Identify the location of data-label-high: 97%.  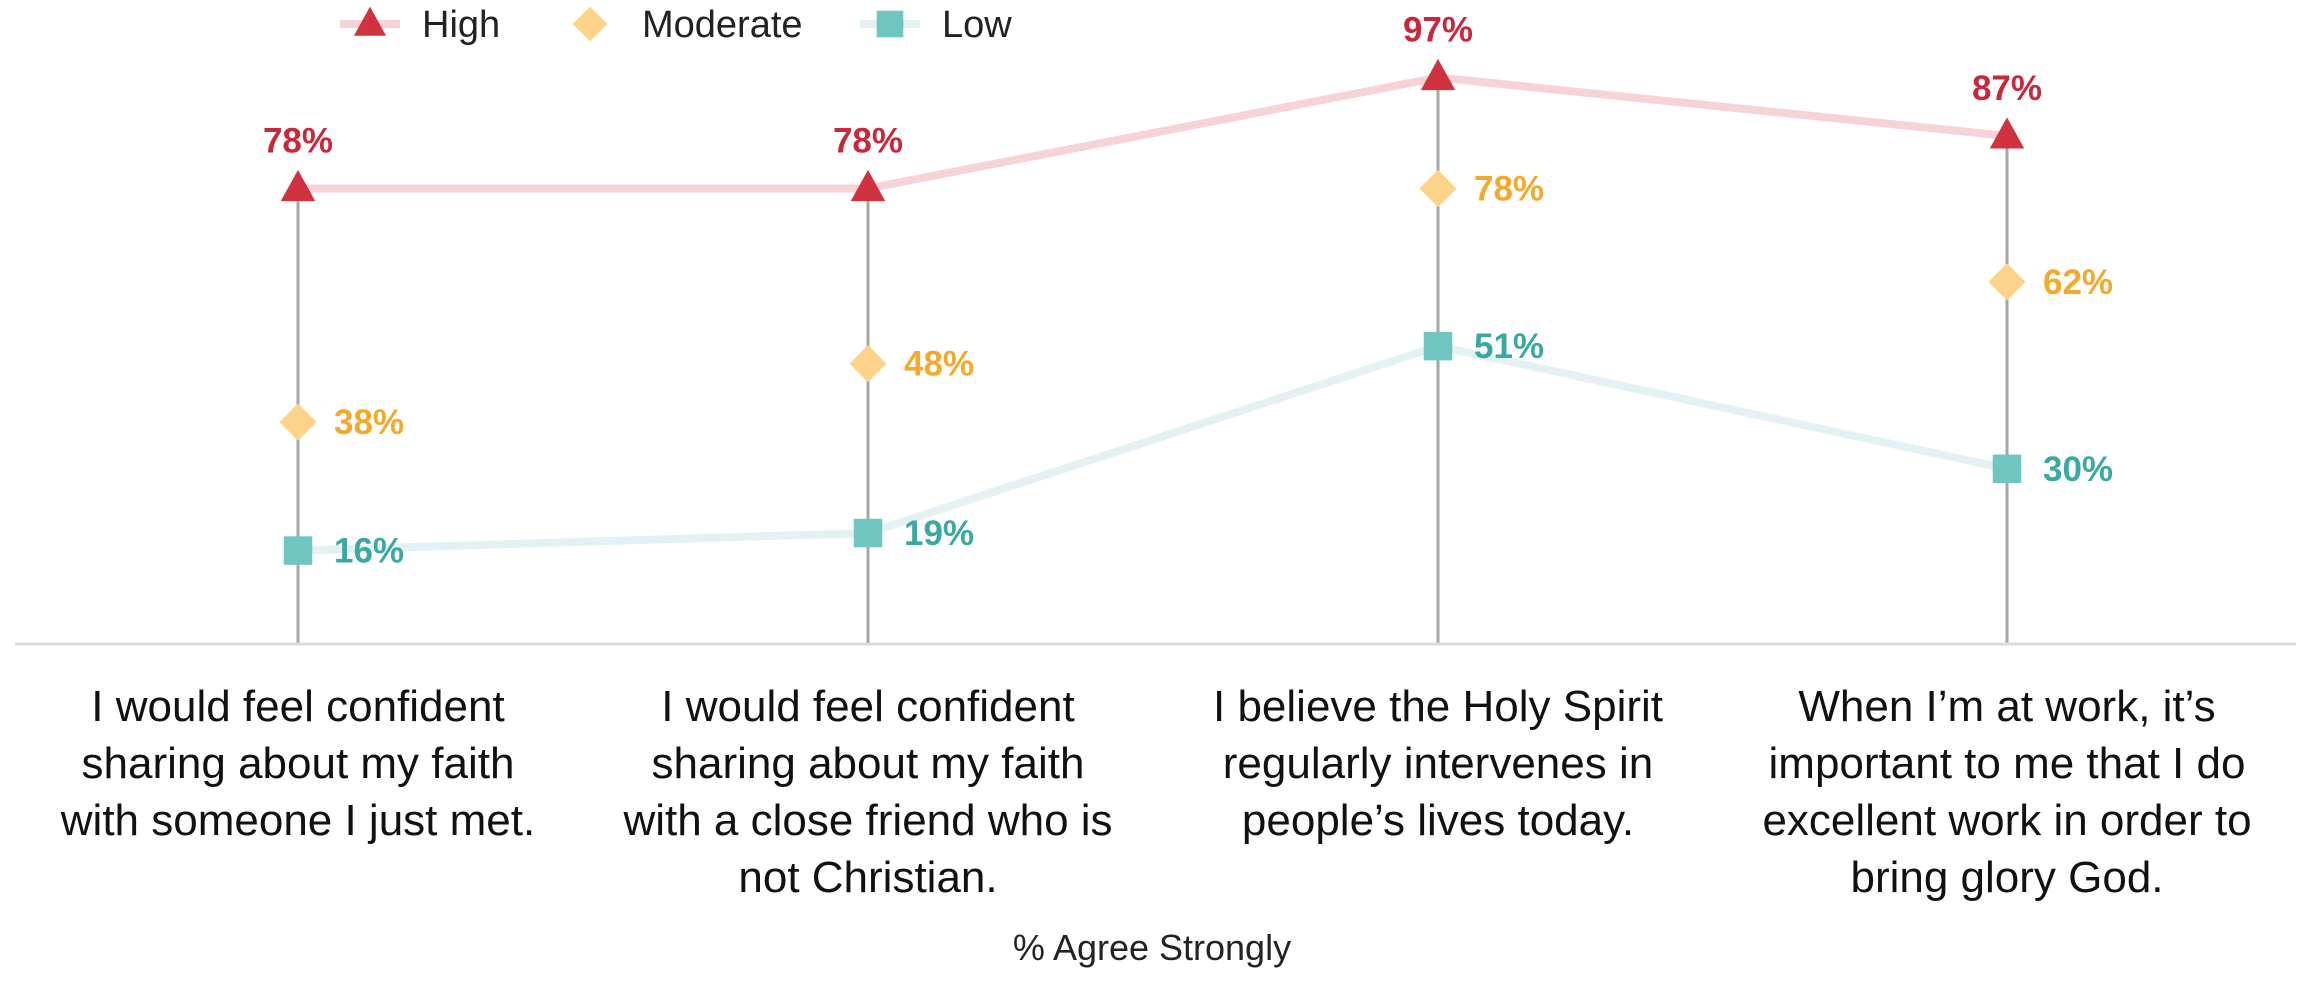
(1438, 30).